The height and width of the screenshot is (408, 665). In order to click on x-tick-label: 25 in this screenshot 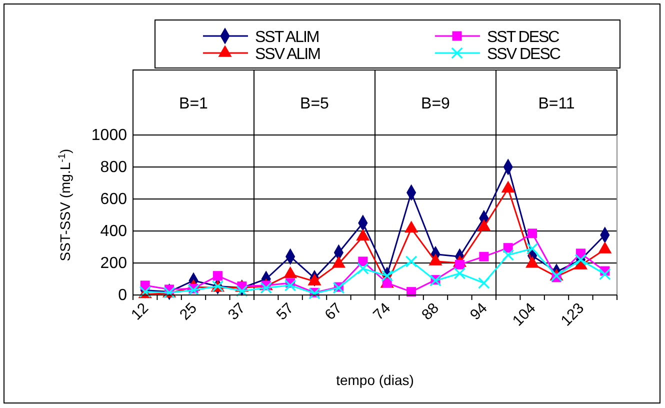, I will do `click(188, 312)`.